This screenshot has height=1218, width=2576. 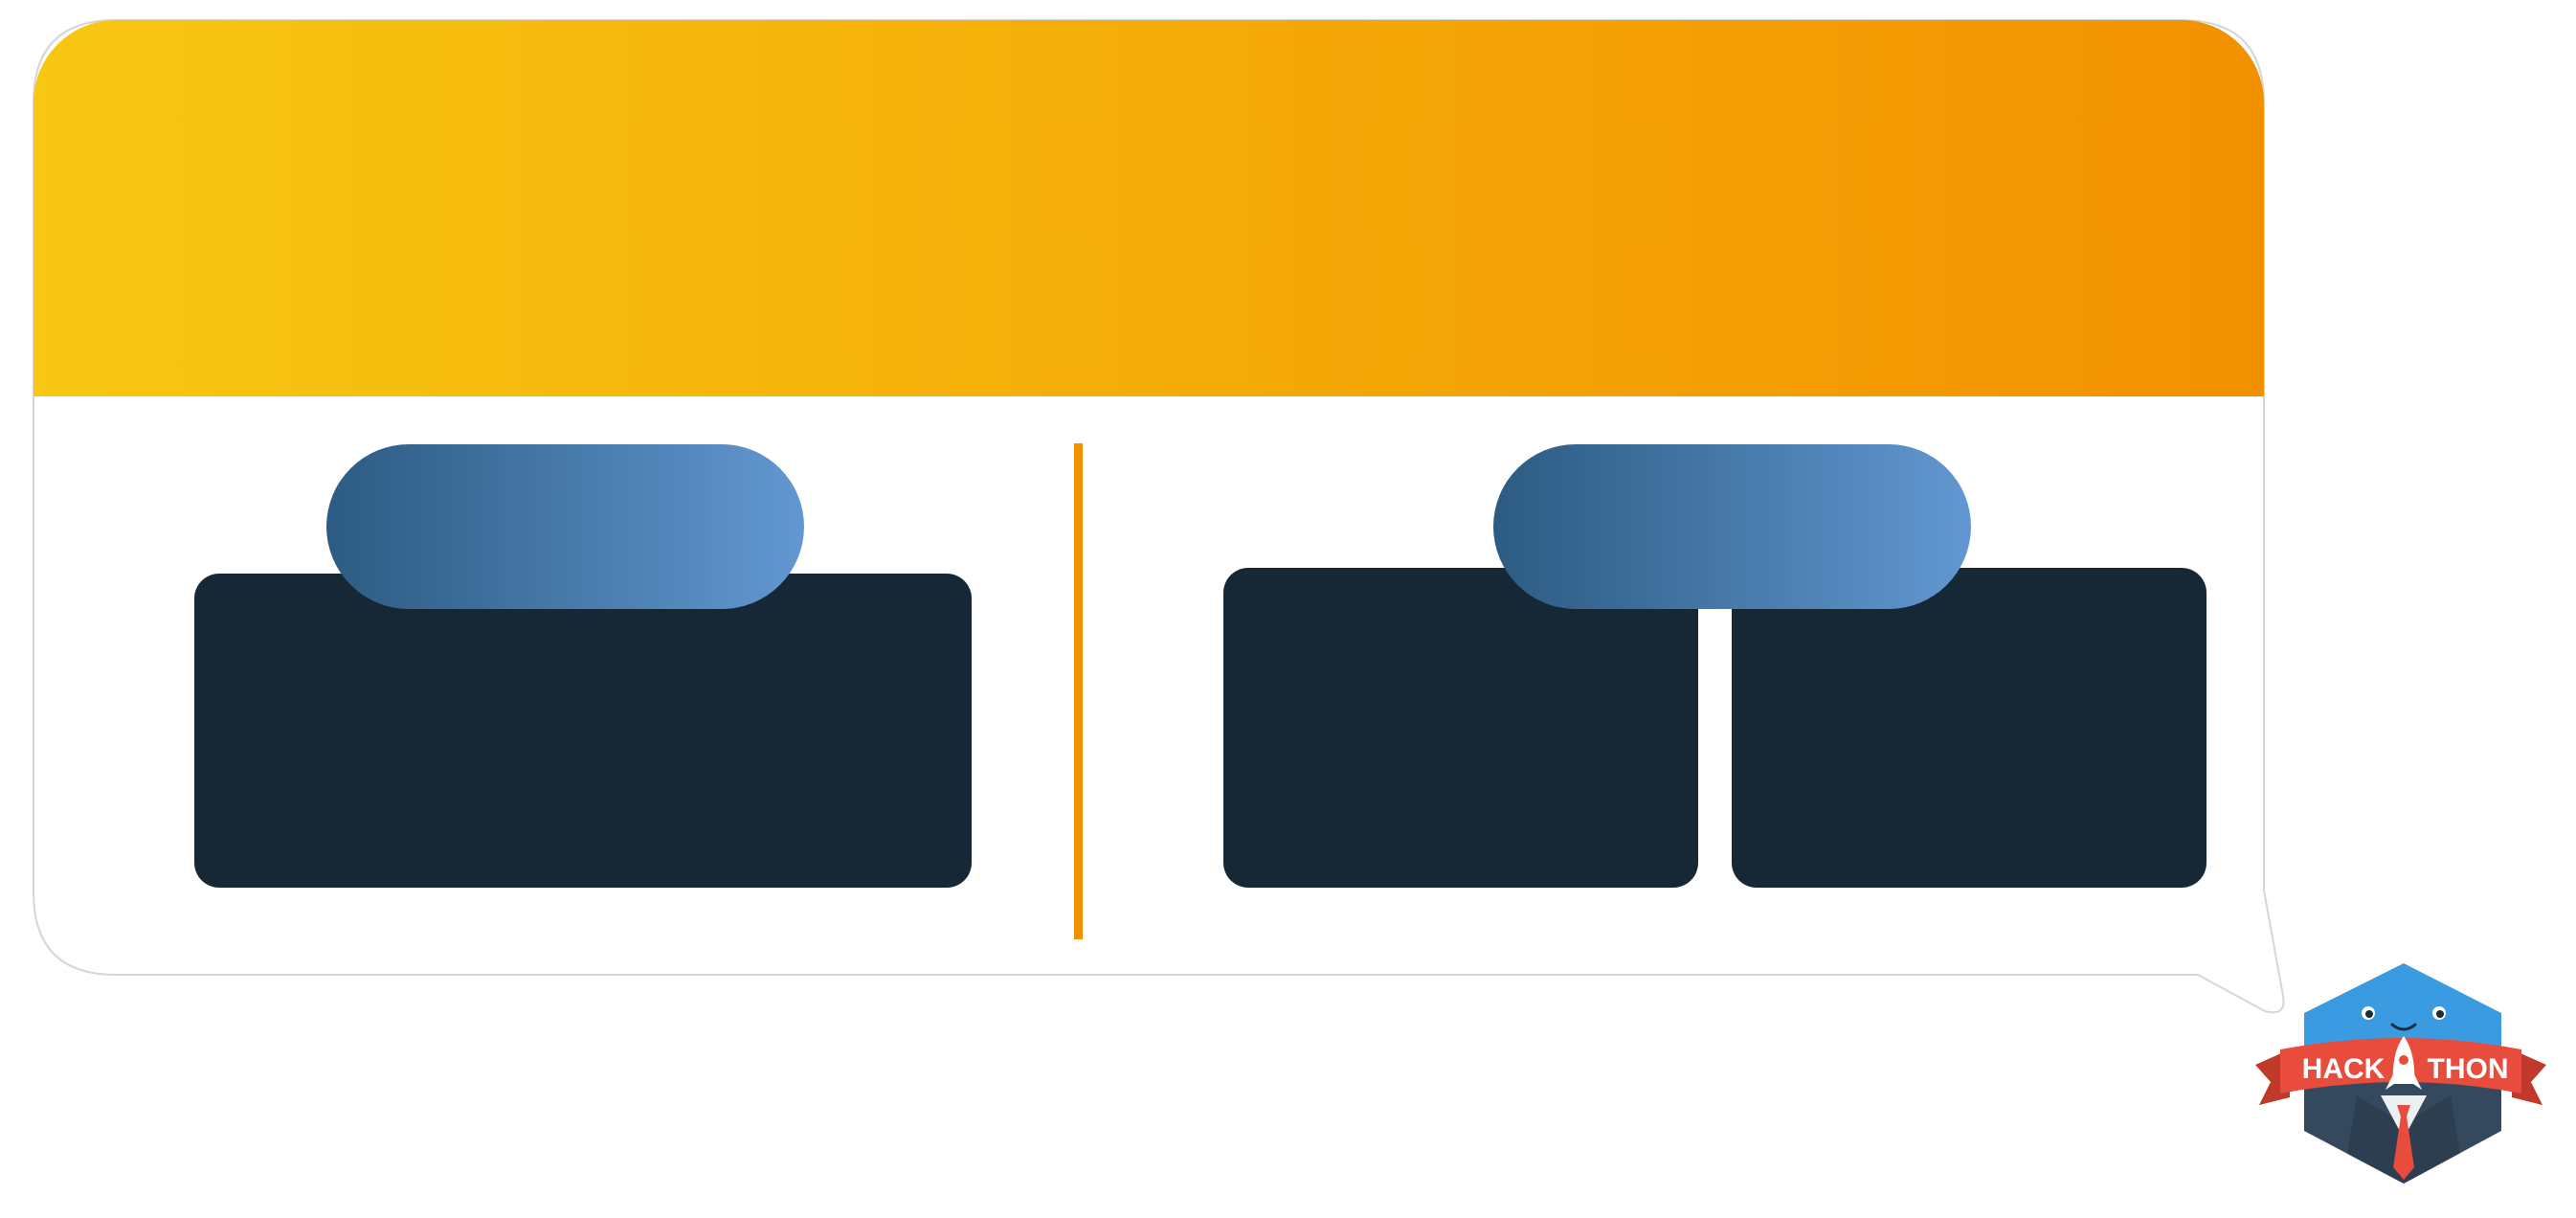 What do you see at coordinates (583, 731) in the screenshot?
I see `left-content-panel` at bounding box center [583, 731].